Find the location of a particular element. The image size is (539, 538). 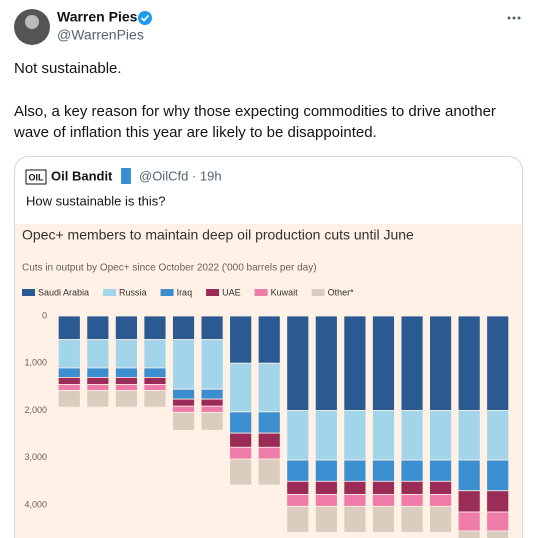

post-text: Not sustainable. is located at coordinates (68, 68).